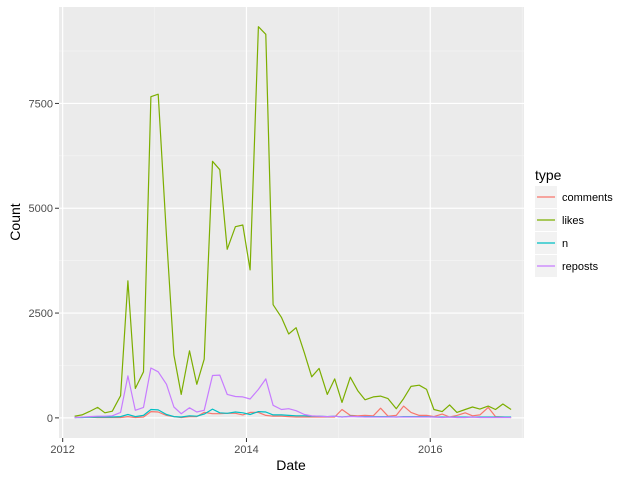  I want to click on x-tick-label: 2014, so click(246, 450).